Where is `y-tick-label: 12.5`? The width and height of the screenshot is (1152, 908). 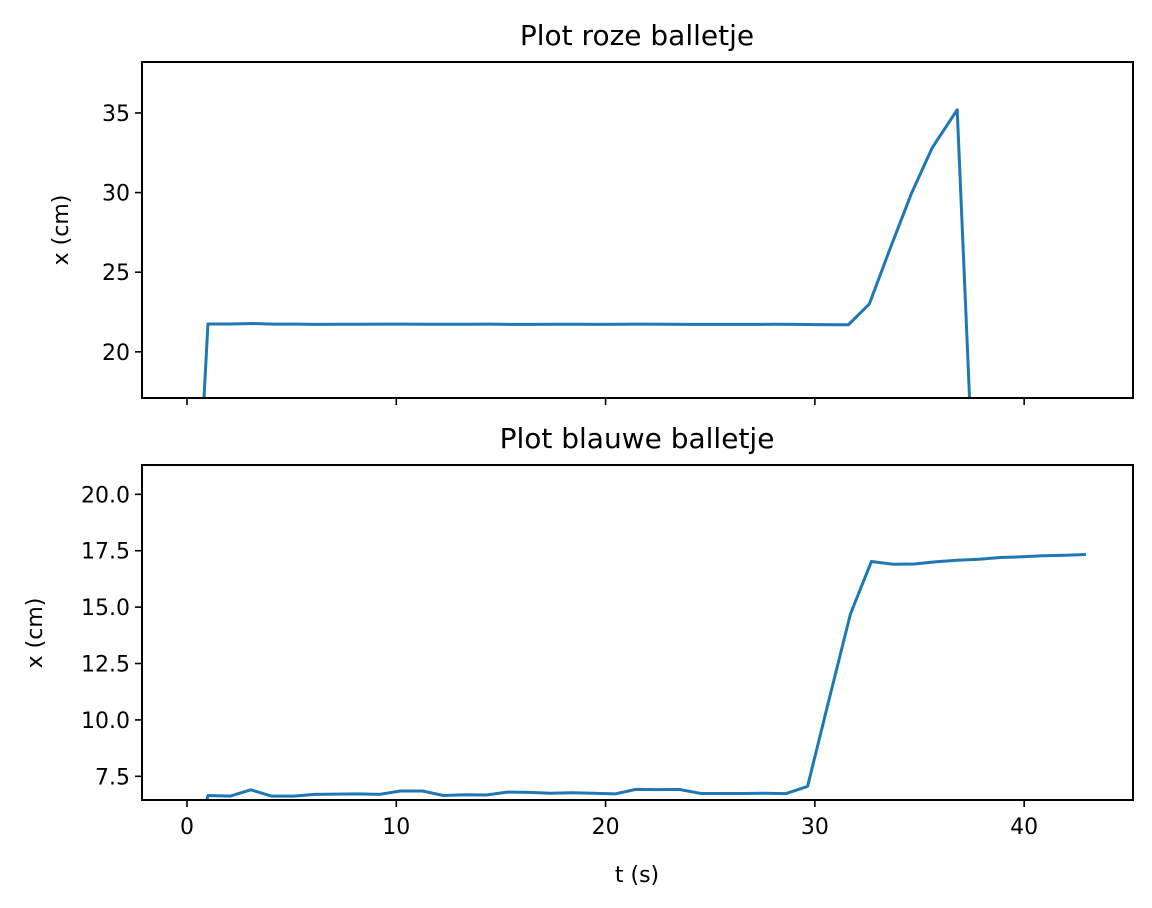
y-tick-label: 12.5 is located at coordinates (105, 665).